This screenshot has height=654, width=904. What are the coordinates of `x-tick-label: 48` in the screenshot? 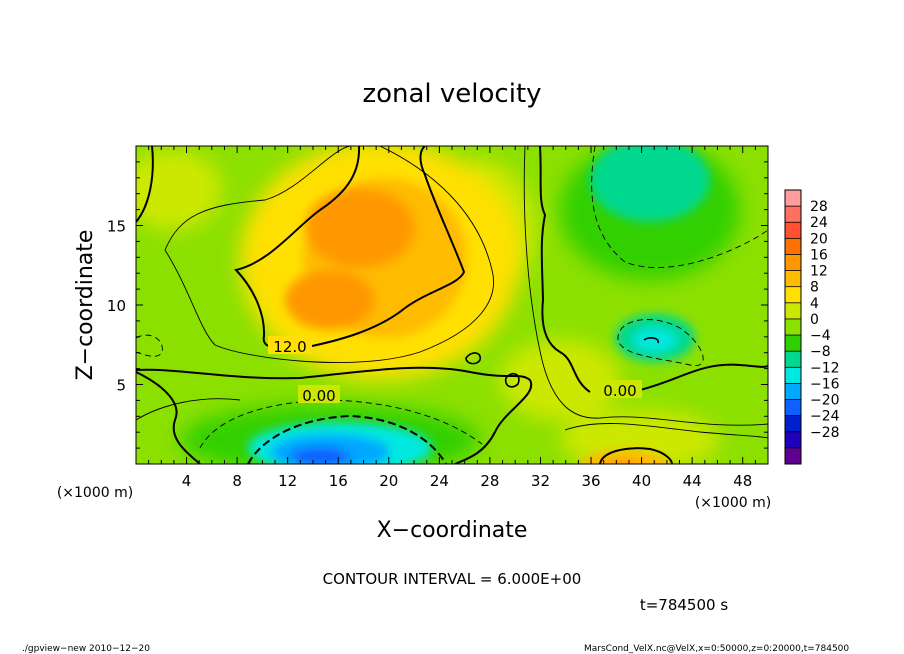 It's located at (742, 481).